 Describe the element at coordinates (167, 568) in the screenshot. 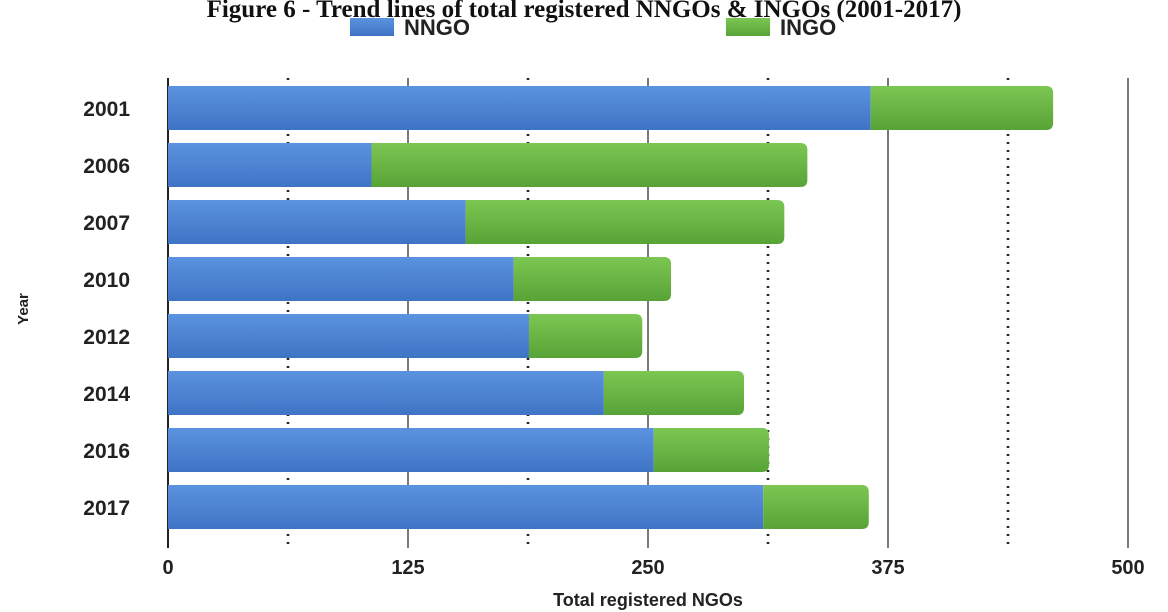

I see `x-tick-label: 0` at that location.